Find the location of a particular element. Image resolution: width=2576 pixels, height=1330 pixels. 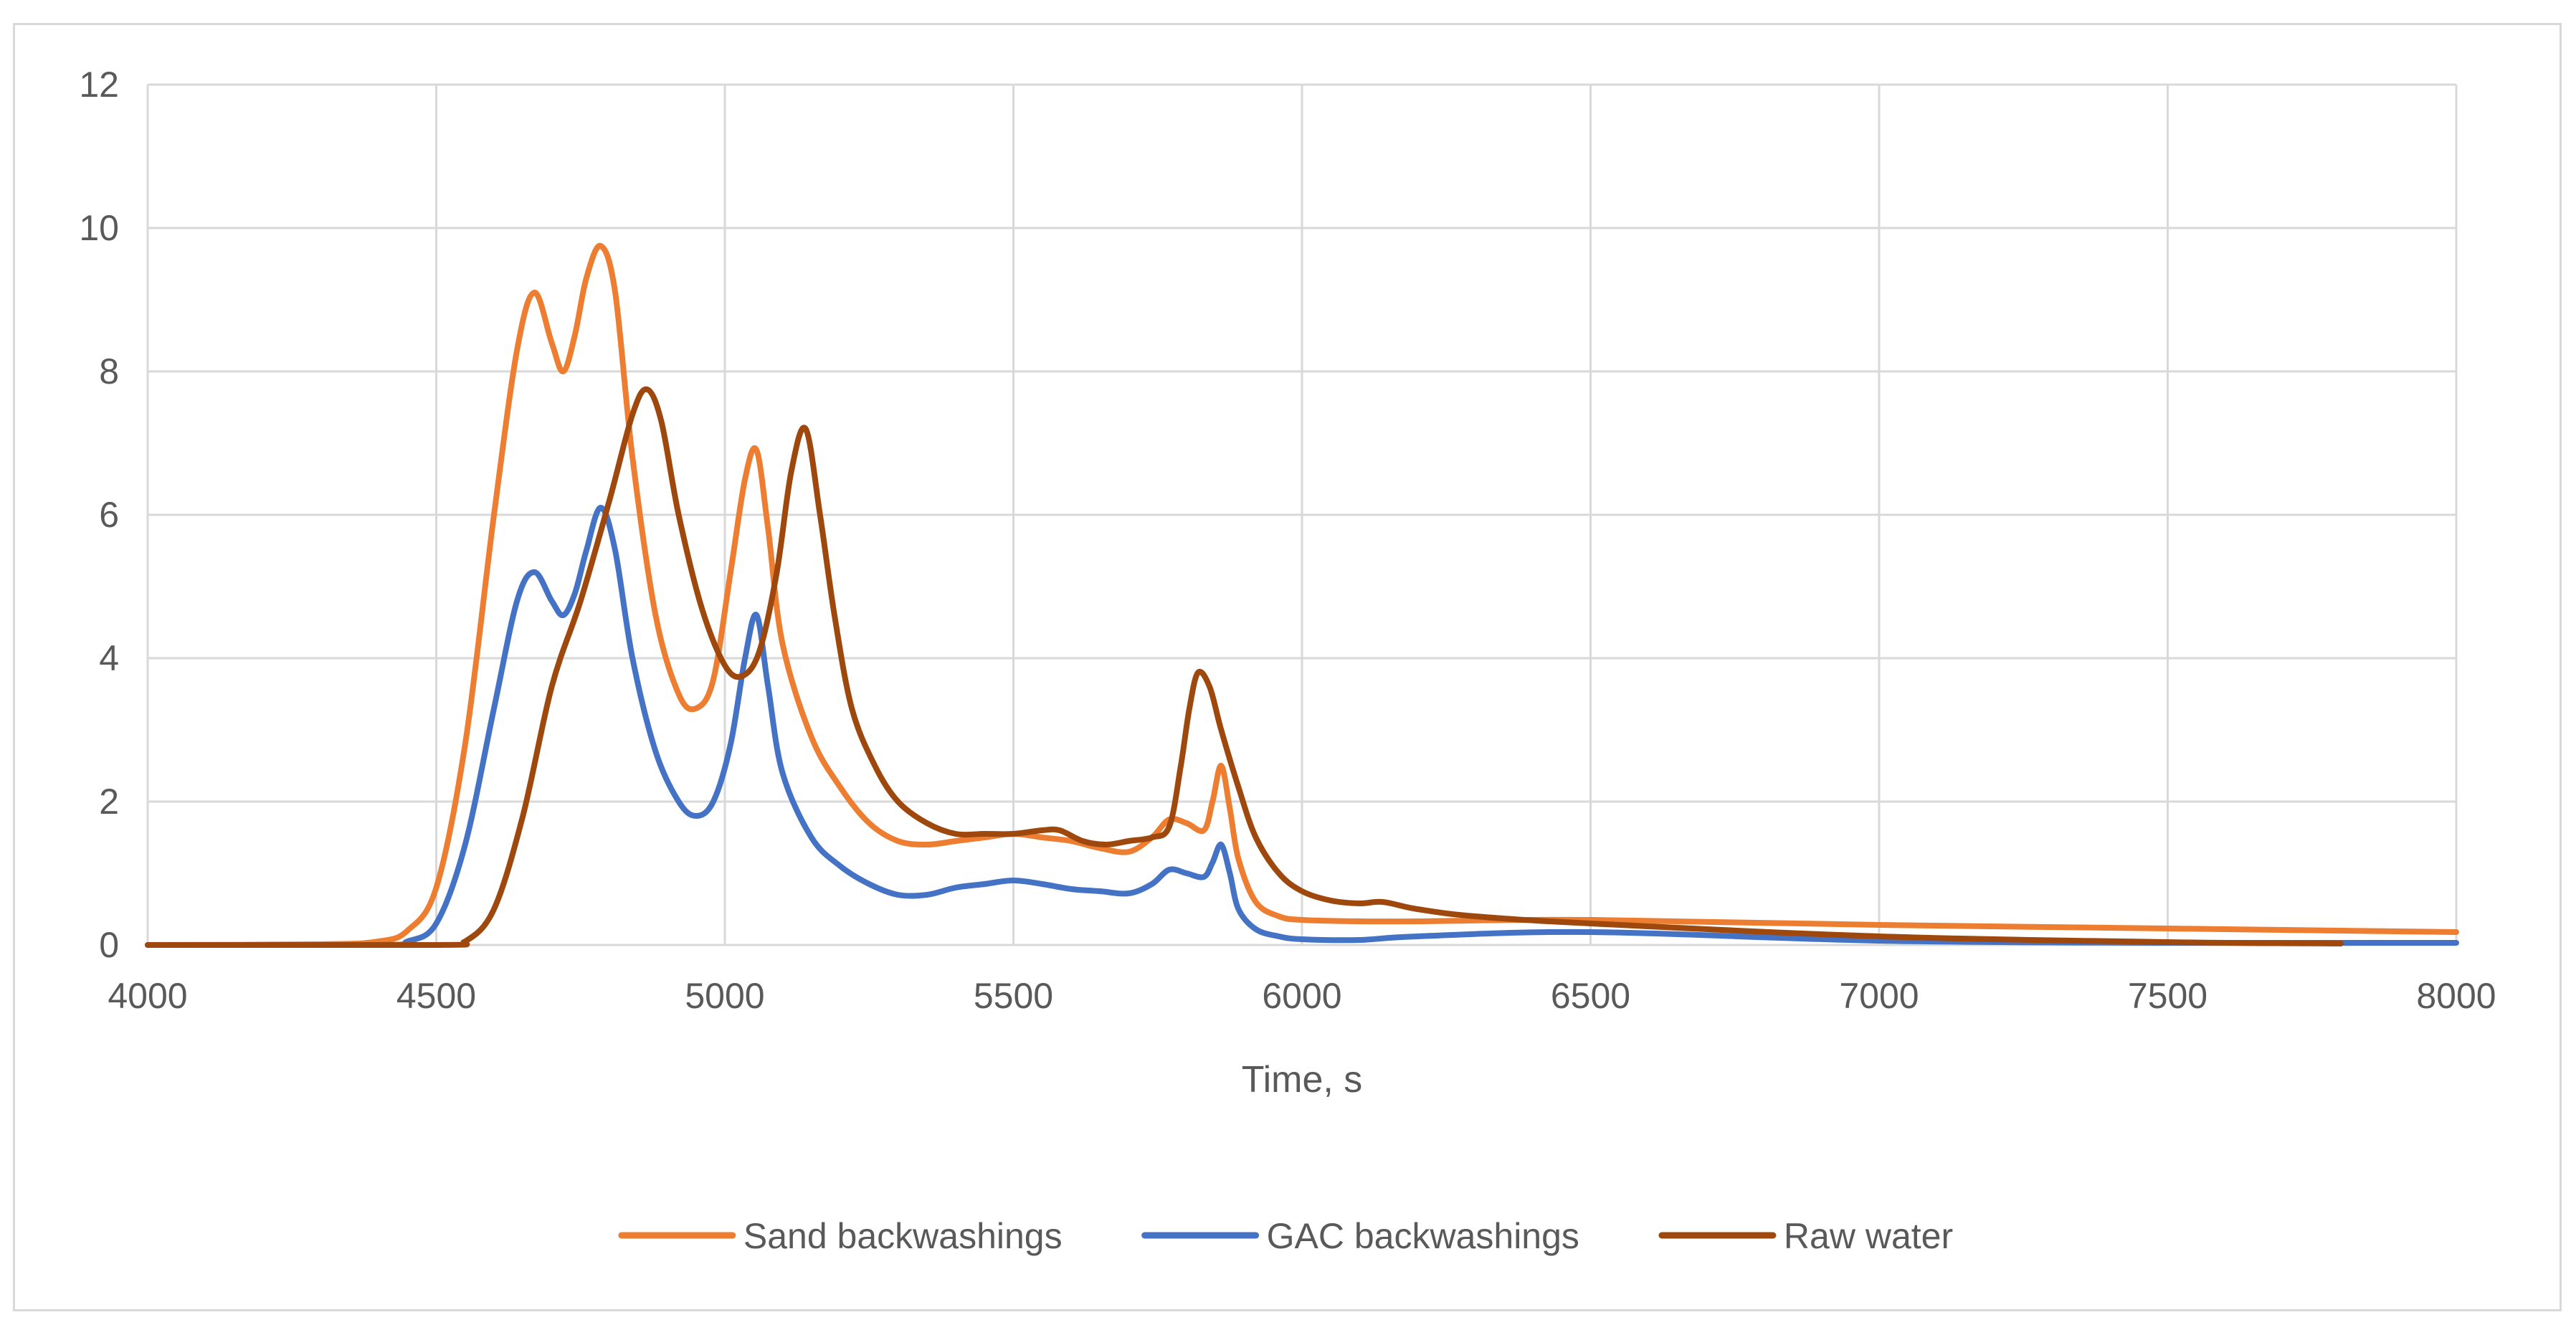

x-tick-label: 6500 is located at coordinates (1590, 996).